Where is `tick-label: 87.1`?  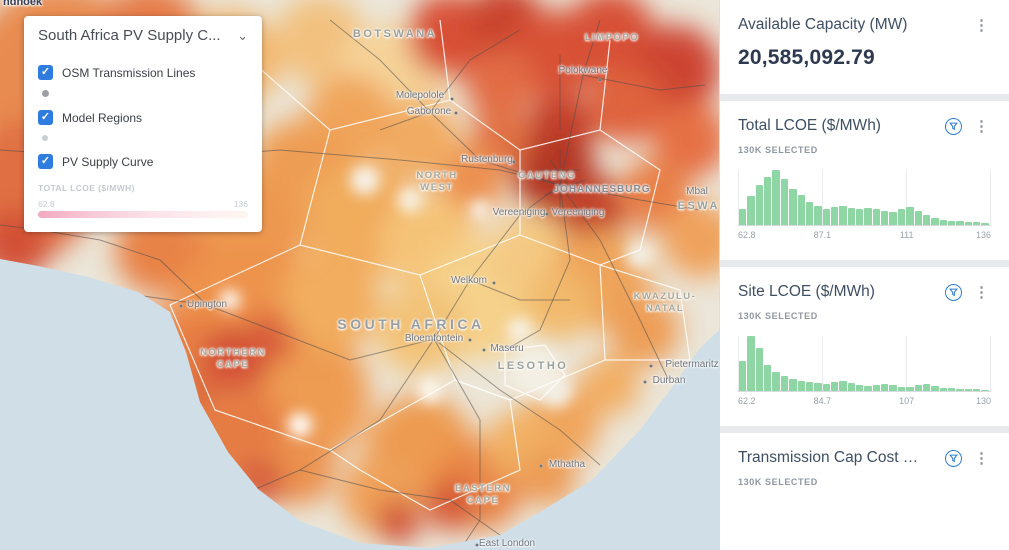 tick-label: 87.1 is located at coordinates (822, 235).